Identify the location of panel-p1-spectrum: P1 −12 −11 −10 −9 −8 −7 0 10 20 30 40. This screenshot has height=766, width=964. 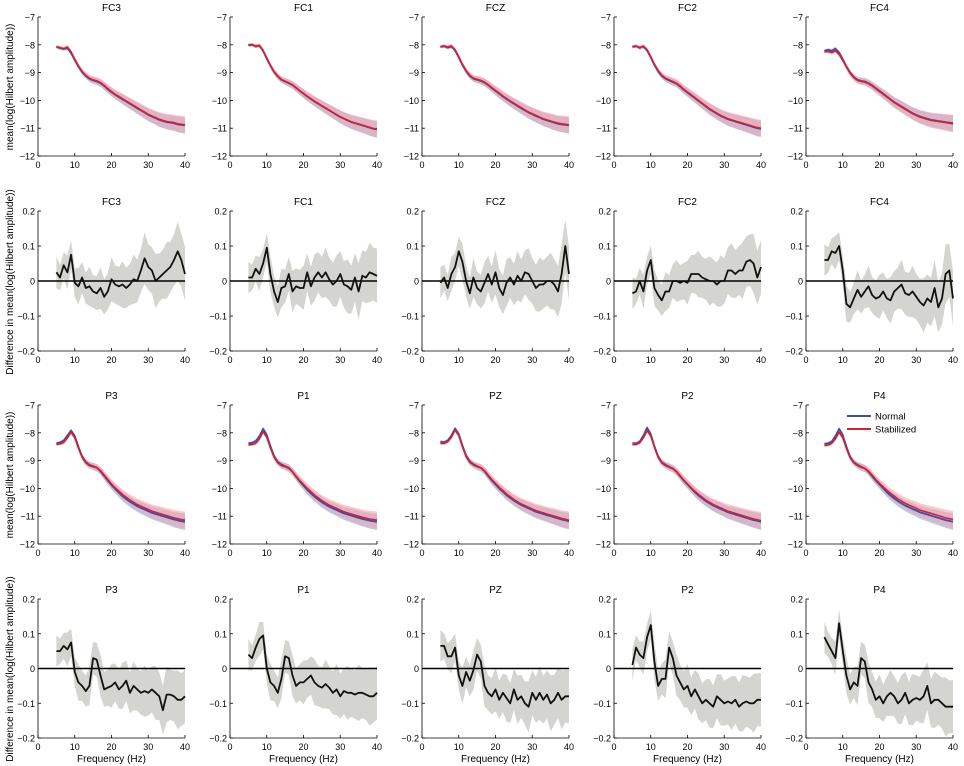
(297, 474).